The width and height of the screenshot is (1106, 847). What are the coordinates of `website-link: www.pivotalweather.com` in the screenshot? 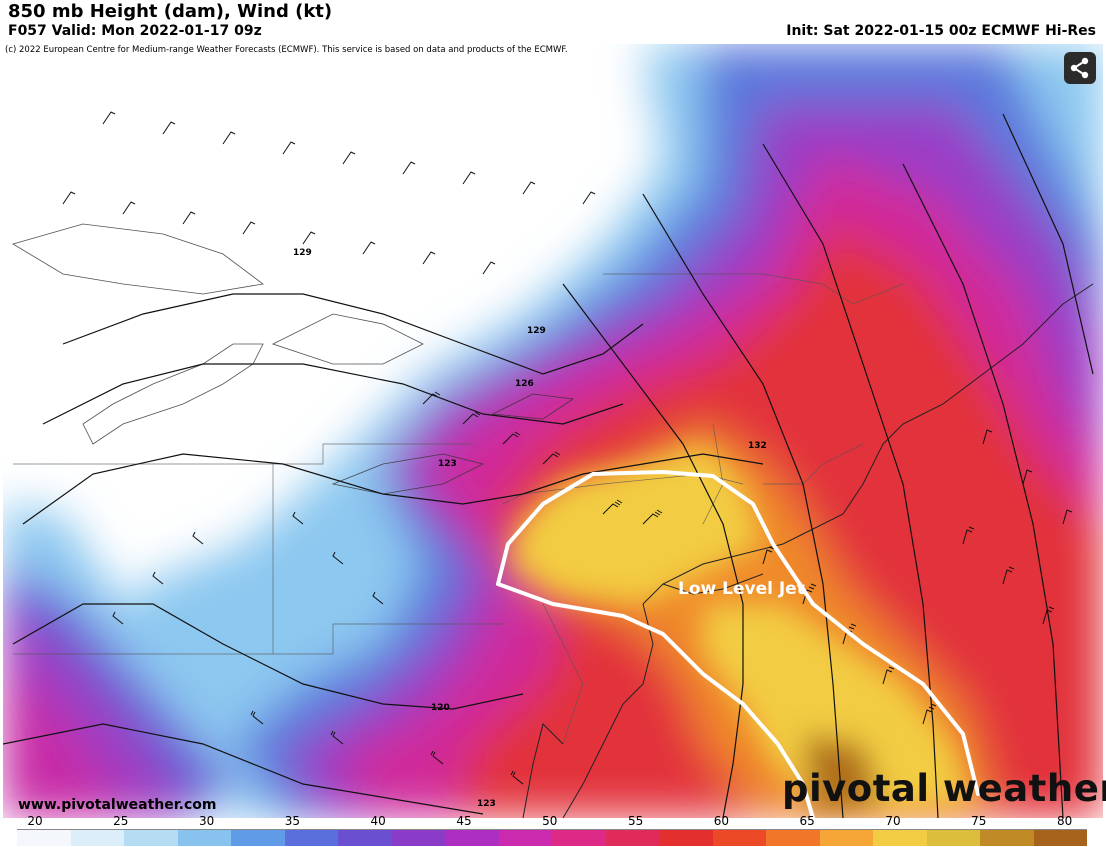 It's located at (117, 805).